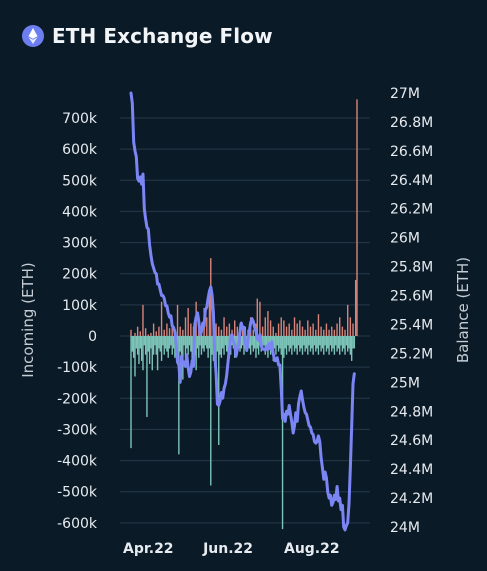  Describe the element at coordinates (411, 325) in the screenshot. I see `right-tick-label: 25.4M` at that location.